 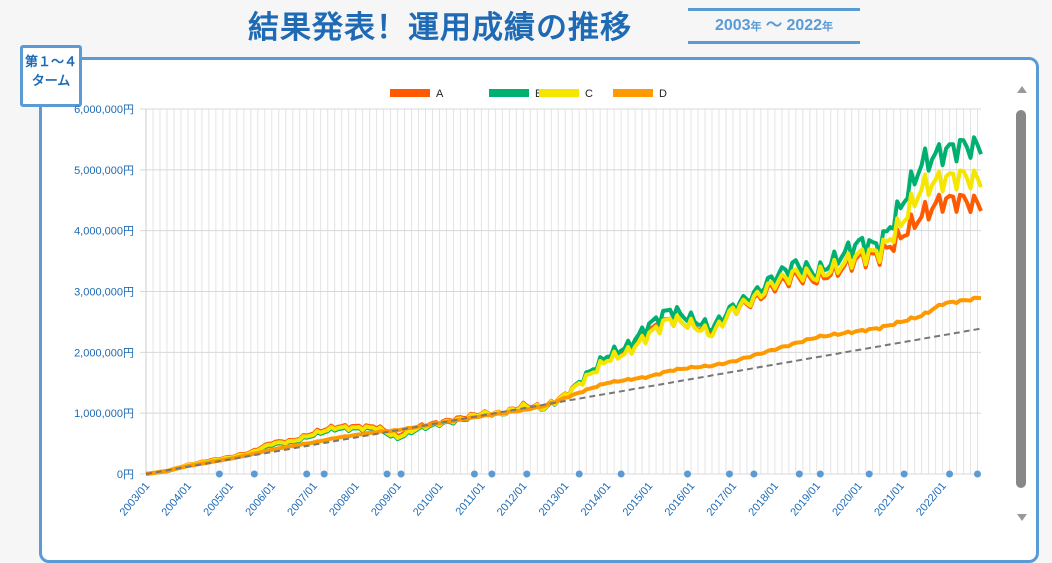 What do you see at coordinates (104, 293) in the screenshot?
I see `y-tick-label: 3,000,000円` at bounding box center [104, 293].